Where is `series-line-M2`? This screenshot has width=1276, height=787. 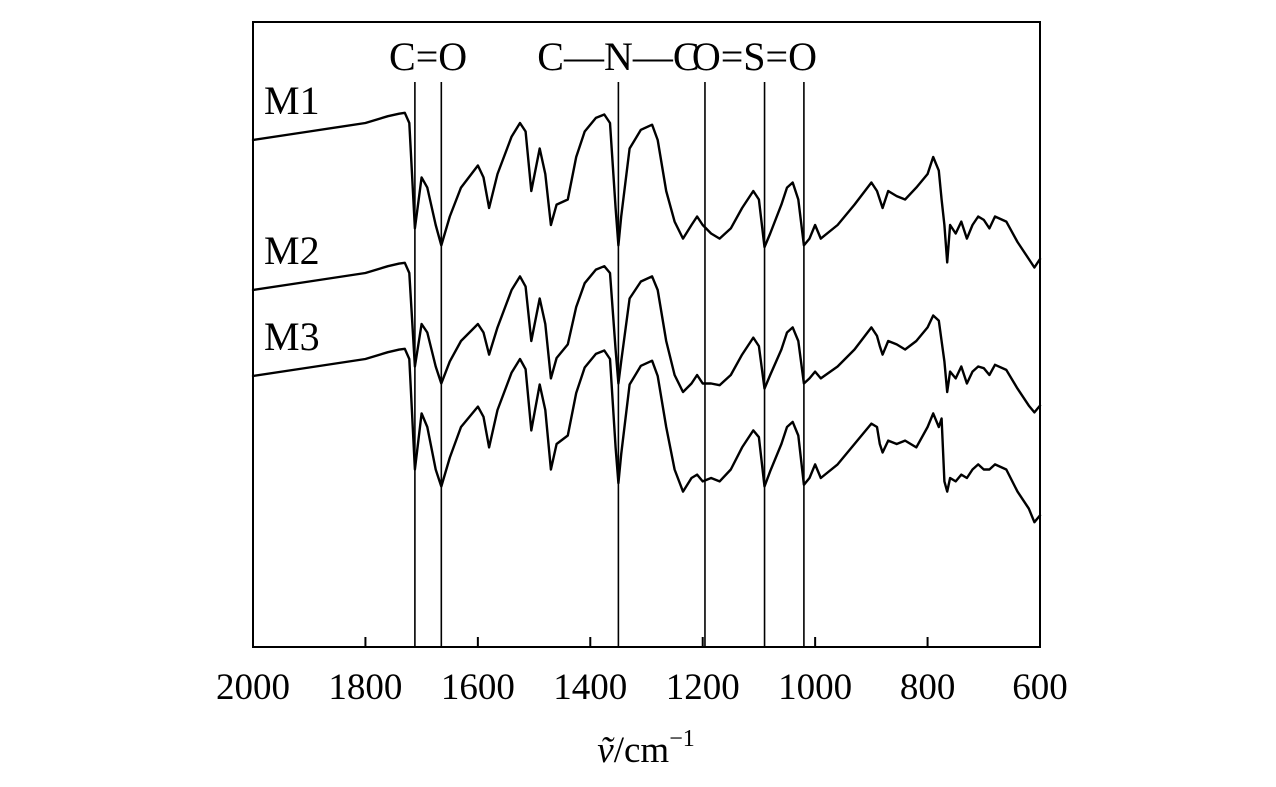 series-line-M2 is located at coordinates (646, 337).